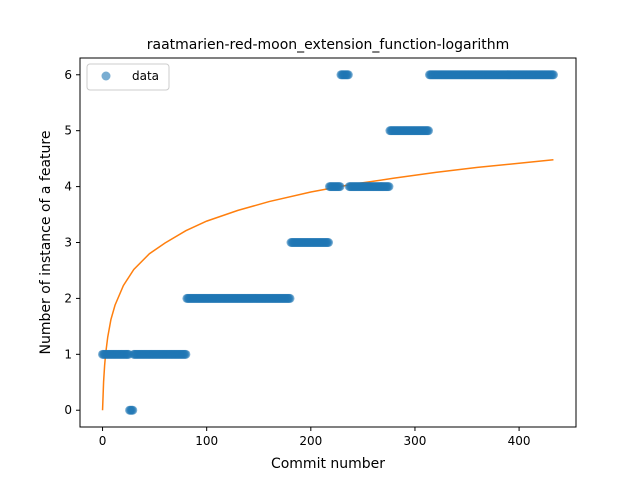 The width and height of the screenshot is (640, 480). I want to click on x-tick-label: 200, so click(310, 441).